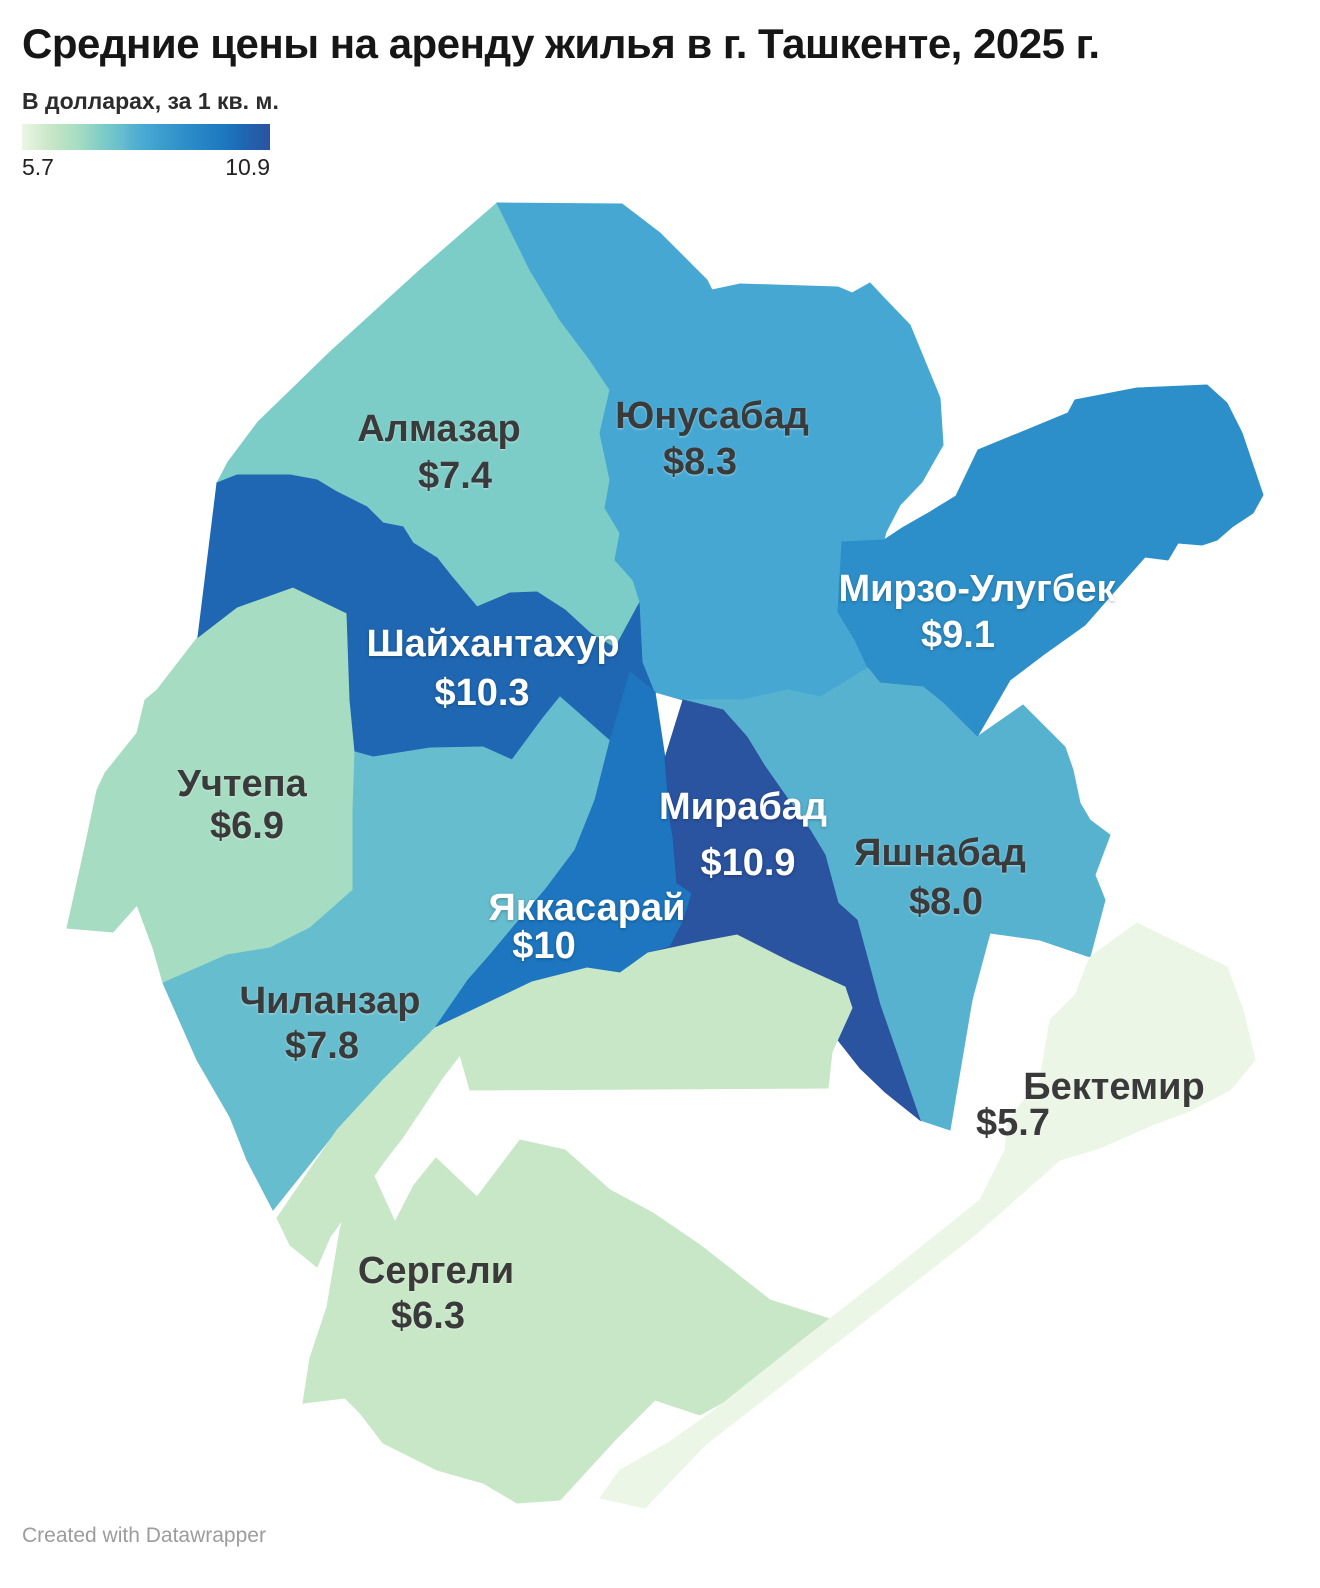  Describe the element at coordinates (38, 167) in the screenshot. I see `legend-min-label: 5.7` at that location.